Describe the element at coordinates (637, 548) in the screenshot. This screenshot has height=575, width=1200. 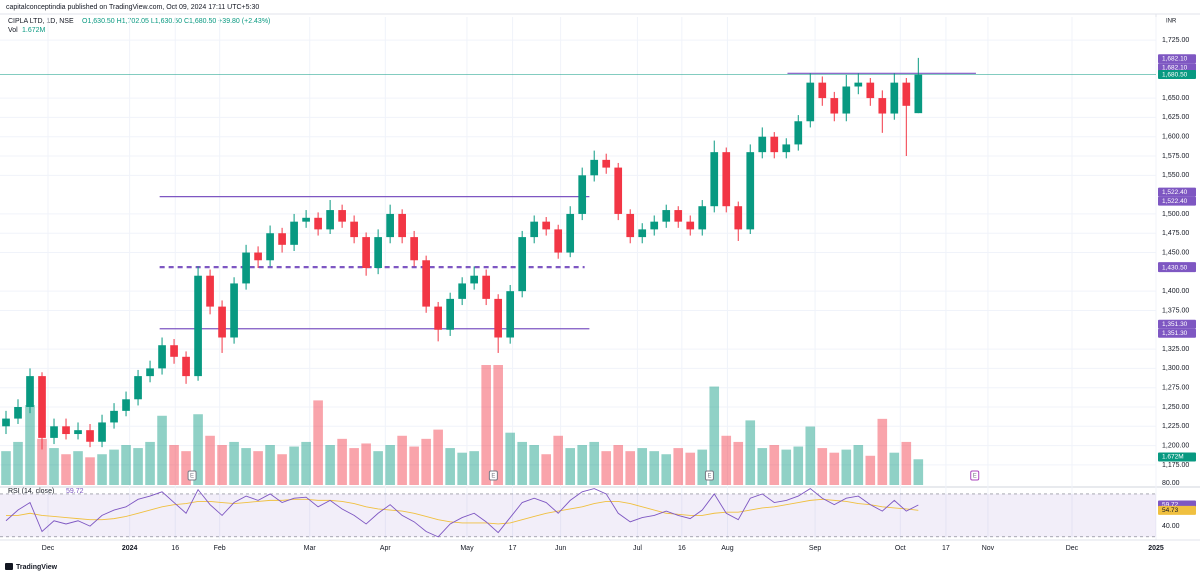
I see `x-tick-label: Jul` at that location.